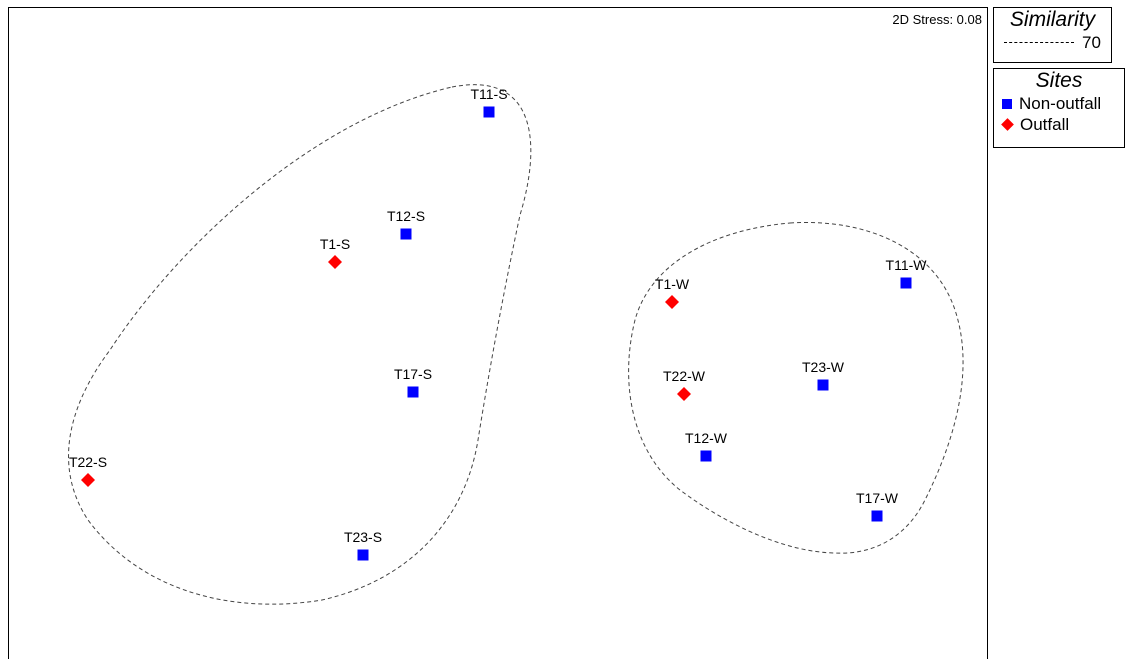  Describe the element at coordinates (413, 392) in the screenshot. I see `point-t17-s` at that location.